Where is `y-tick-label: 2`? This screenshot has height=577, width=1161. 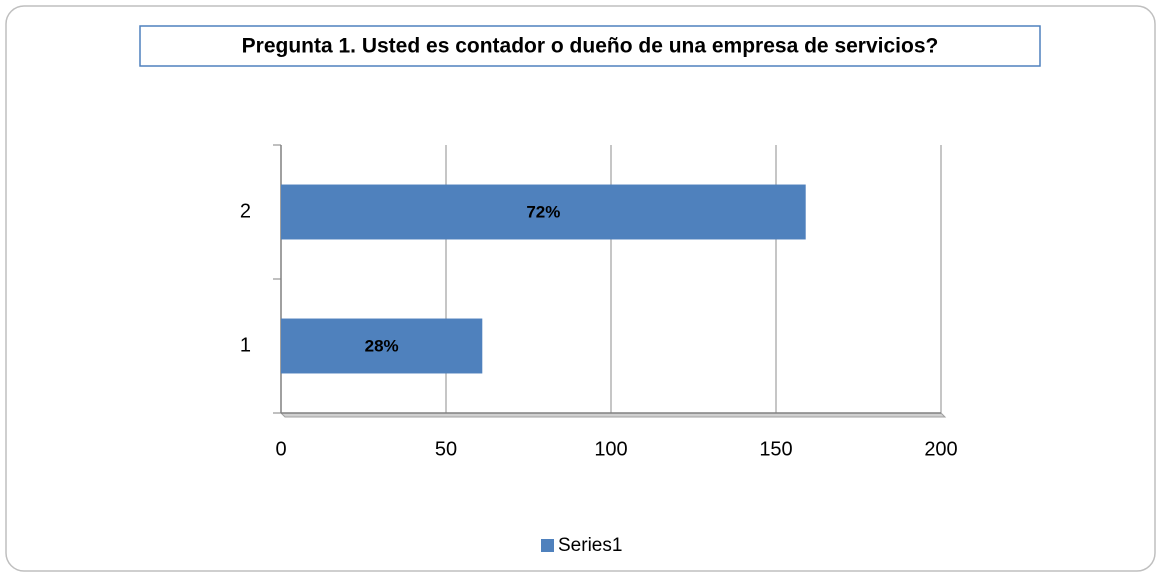 y-tick-label: 2 is located at coordinates (245, 211).